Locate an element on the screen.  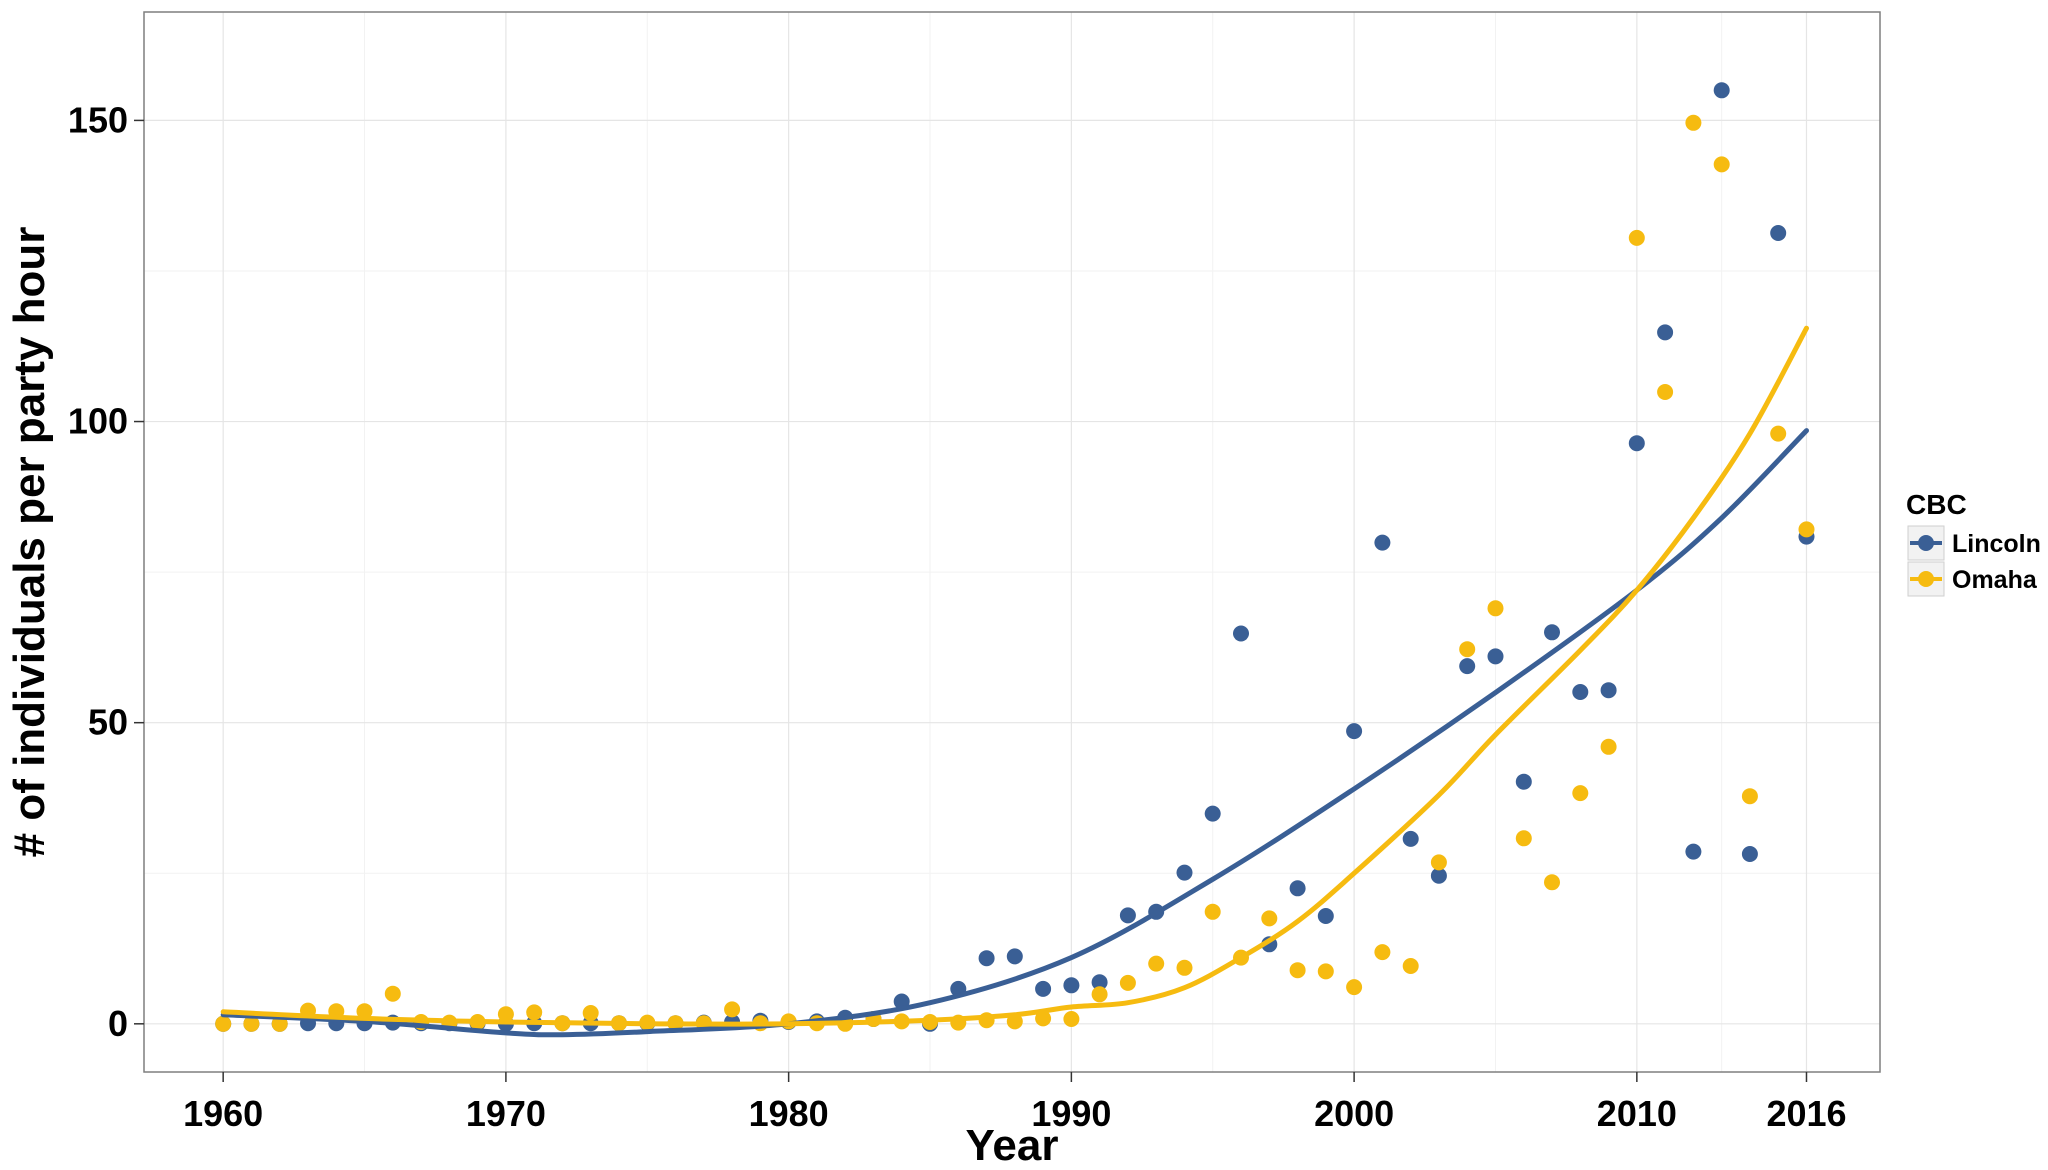
x-tick-label: 1990 is located at coordinates (1071, 1113).